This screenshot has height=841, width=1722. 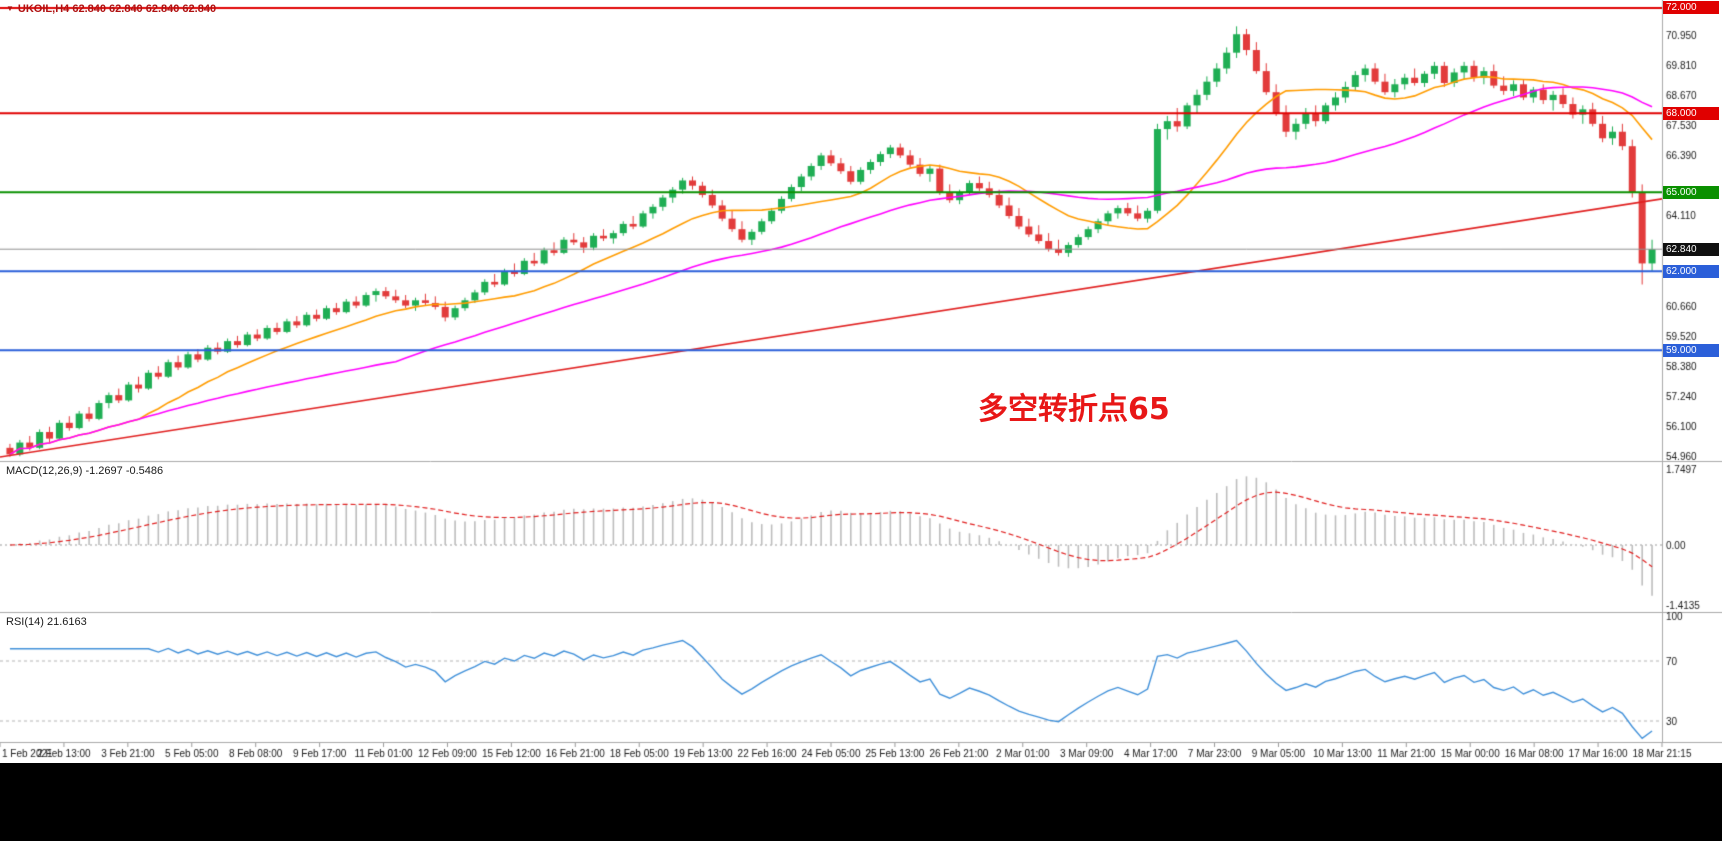 I want to click on price-level-tag-62.840: 62.840, so click(x=1691, y=249).